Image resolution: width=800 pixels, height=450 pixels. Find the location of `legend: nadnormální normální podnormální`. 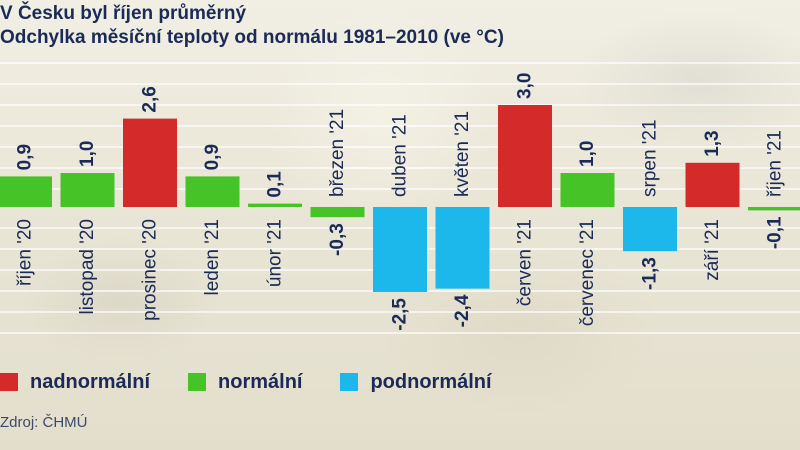

legend: nadnormální normální podnormální is located at coordinates (265, 382).